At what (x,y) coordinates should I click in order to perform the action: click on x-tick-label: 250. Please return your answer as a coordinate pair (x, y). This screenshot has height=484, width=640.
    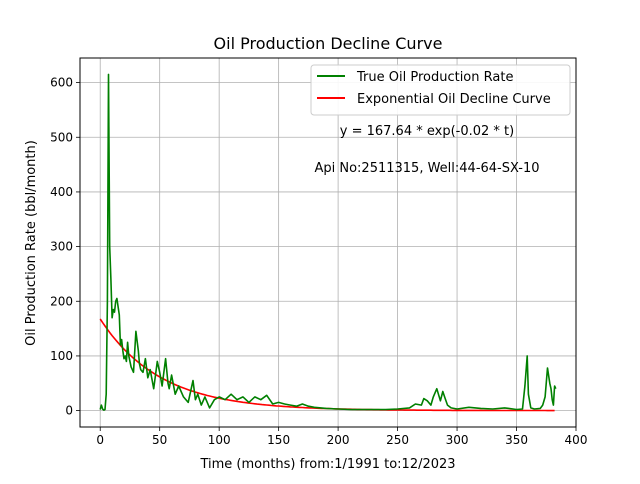
    Looking at the image, I should click on (397, 440).